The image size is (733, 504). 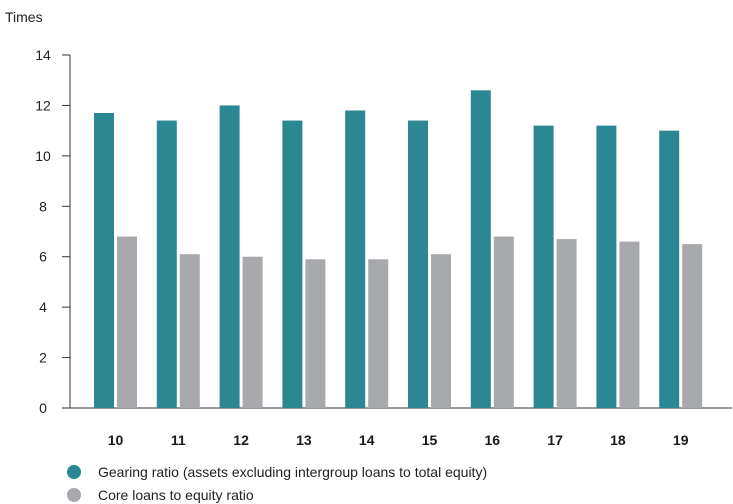 What do you see at coordinates (43, 156) in the screenshot?
I see `y-tick-label: 10` at bounding box center [43, 156].